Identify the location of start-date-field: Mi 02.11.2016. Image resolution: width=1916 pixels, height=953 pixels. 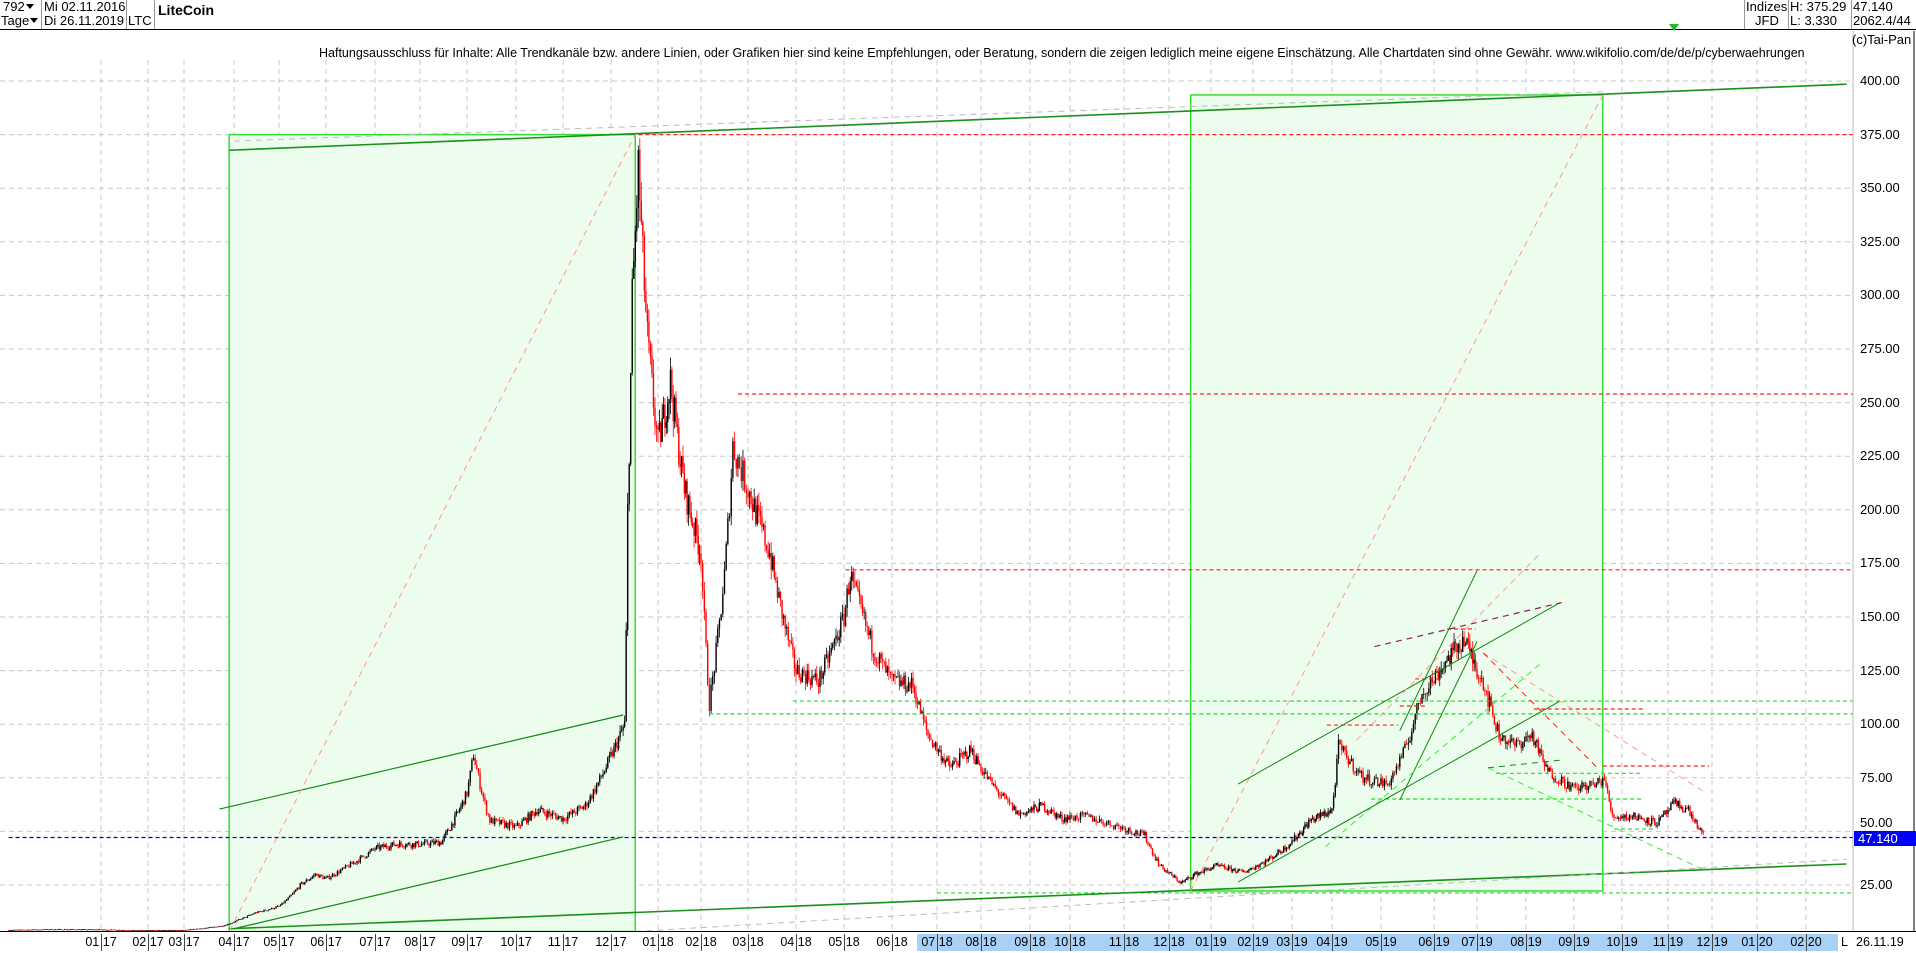
(85, 7).